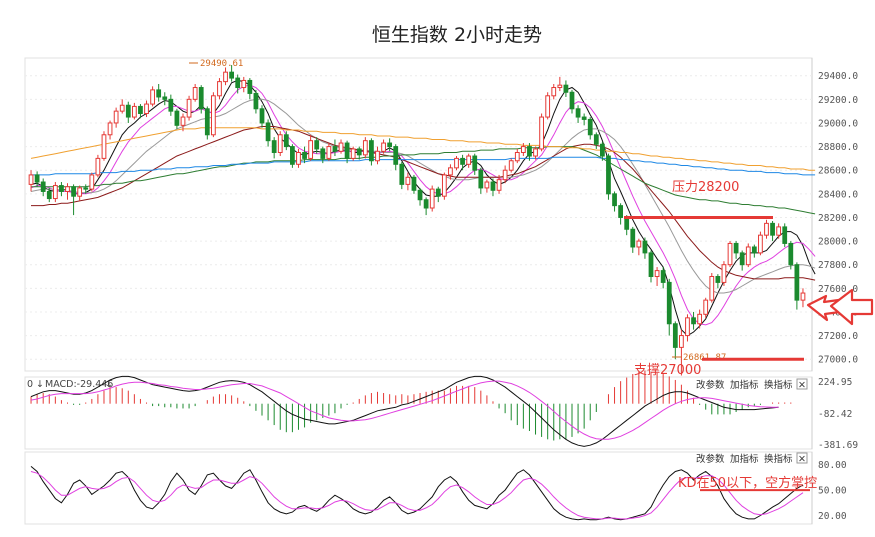 The width and height of the screenshot is (875, 537). Describe the element at coordinates (747, 483) in the screenshot. I see `kd-note: KD在50以下，空方掌控` at that location.